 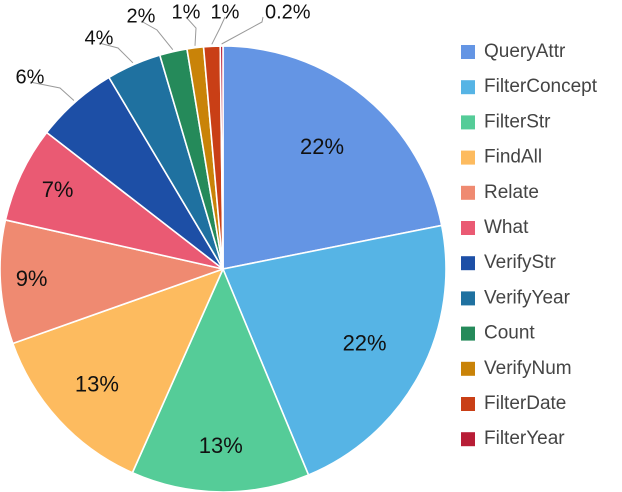 What do you see at coordinates (468, 298) in the screenshot?
I see `legend-swatch-verify-year` at bounding box center [468, 298].